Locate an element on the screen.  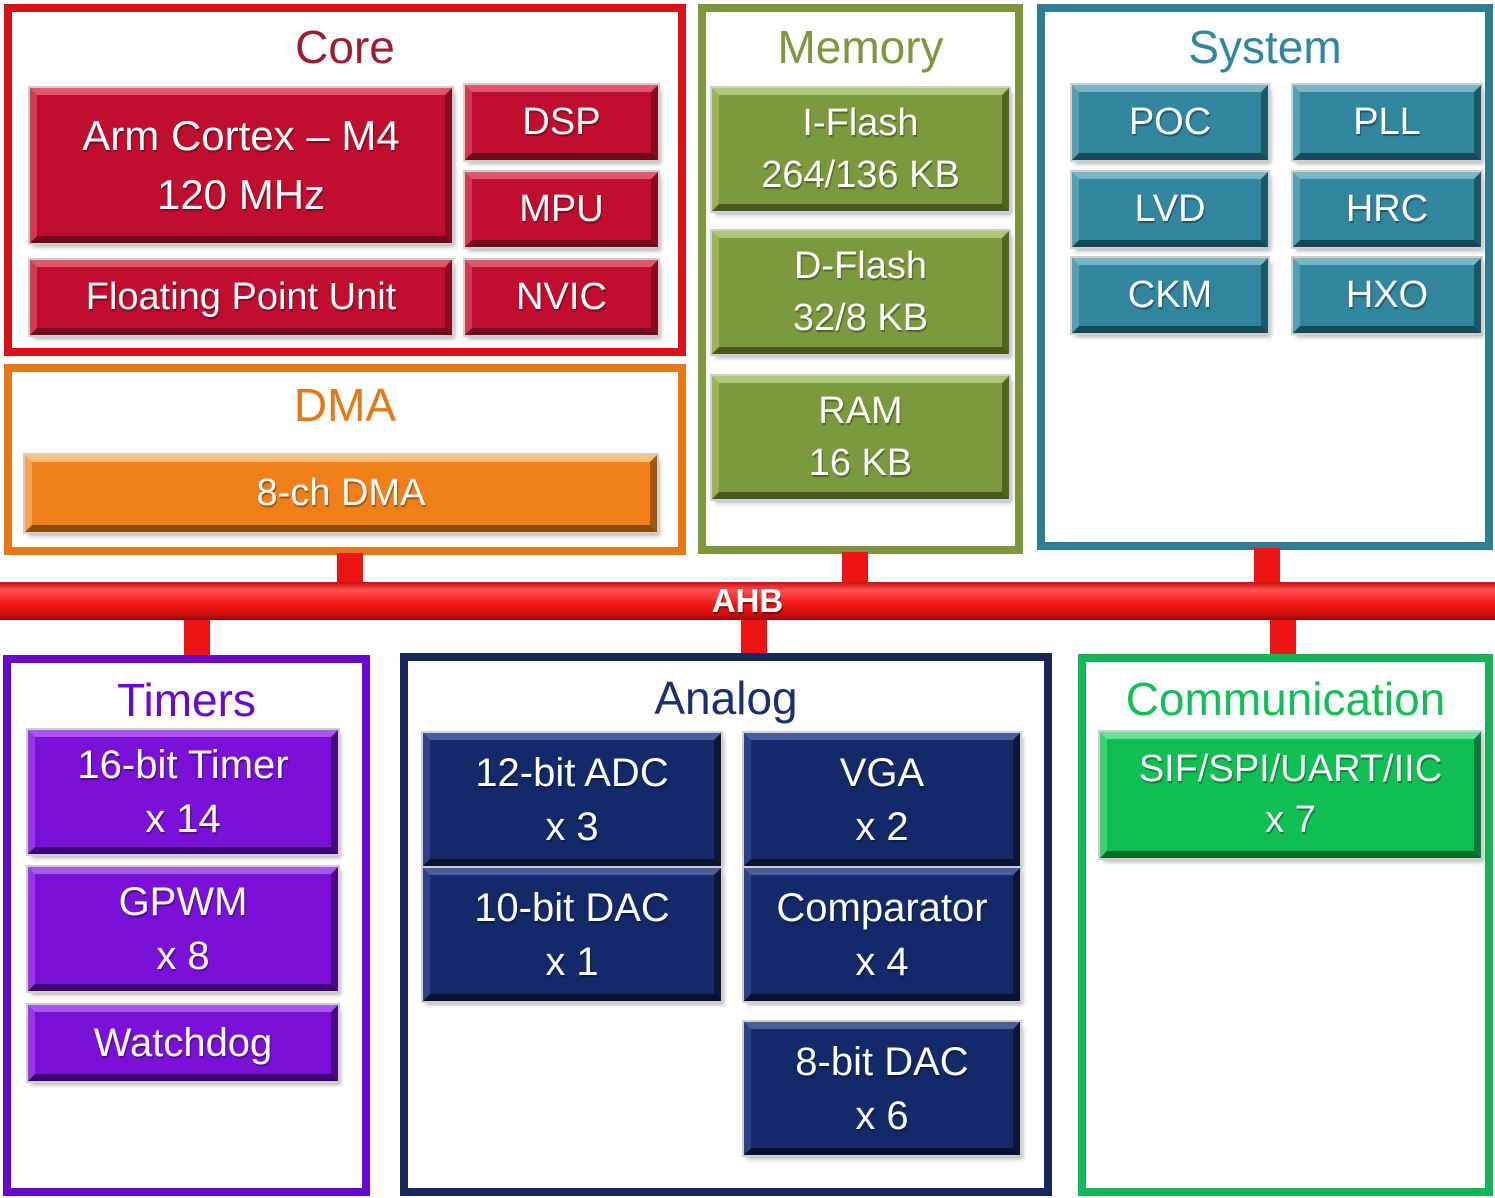
block-line: HRC is located at coordinates (1387, 208).